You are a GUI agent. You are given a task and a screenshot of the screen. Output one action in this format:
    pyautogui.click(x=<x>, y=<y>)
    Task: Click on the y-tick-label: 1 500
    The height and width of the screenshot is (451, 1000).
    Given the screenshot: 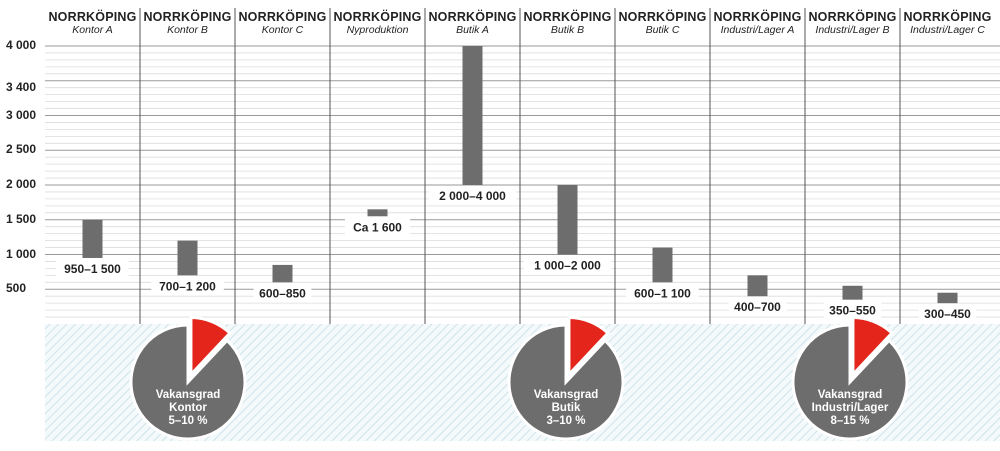 What is the action you would take?
    pyautogui.click(x=21, y=218)
    